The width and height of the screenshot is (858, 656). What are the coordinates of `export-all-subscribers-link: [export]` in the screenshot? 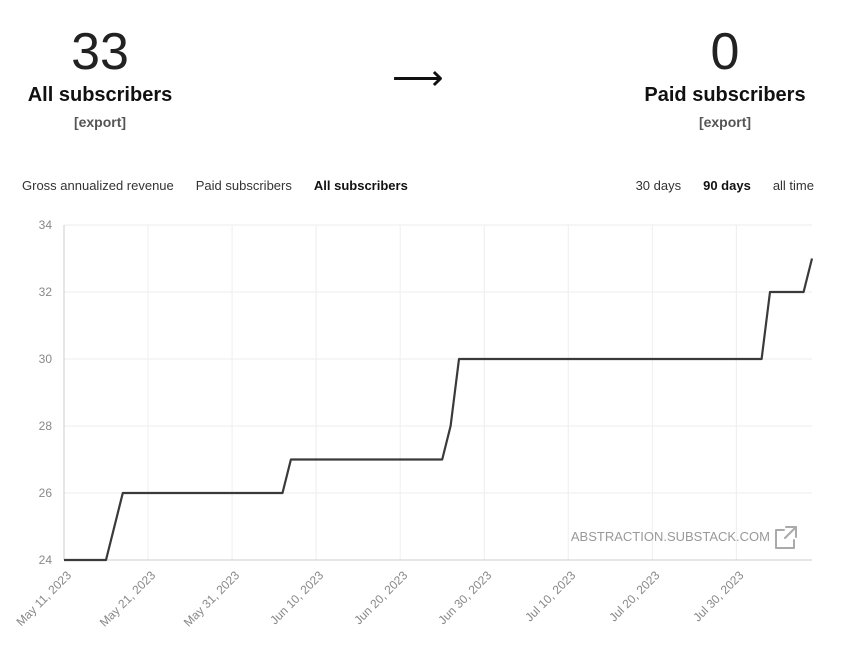 It's located at (100, 122).